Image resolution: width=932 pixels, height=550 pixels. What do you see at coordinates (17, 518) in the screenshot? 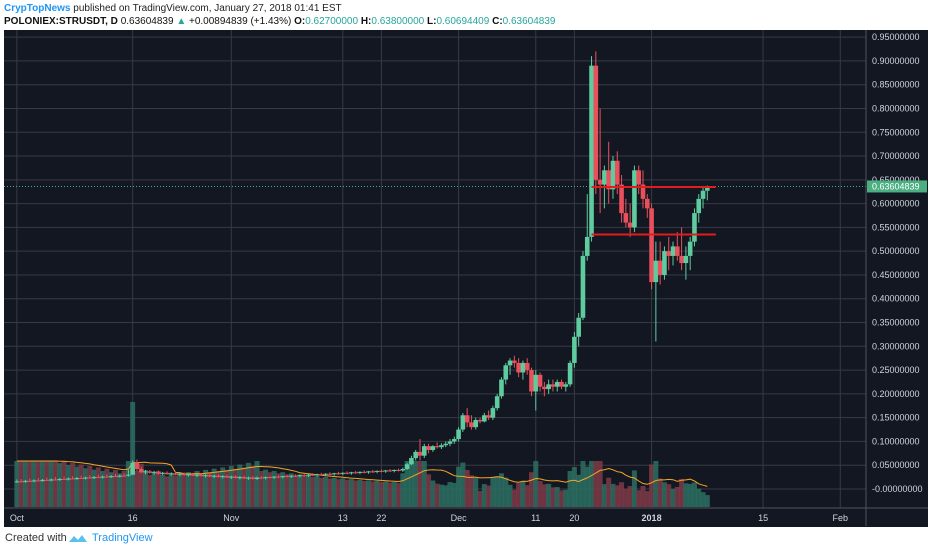
I see `x-tick-label: Oct` at bounding box center [17, 518].